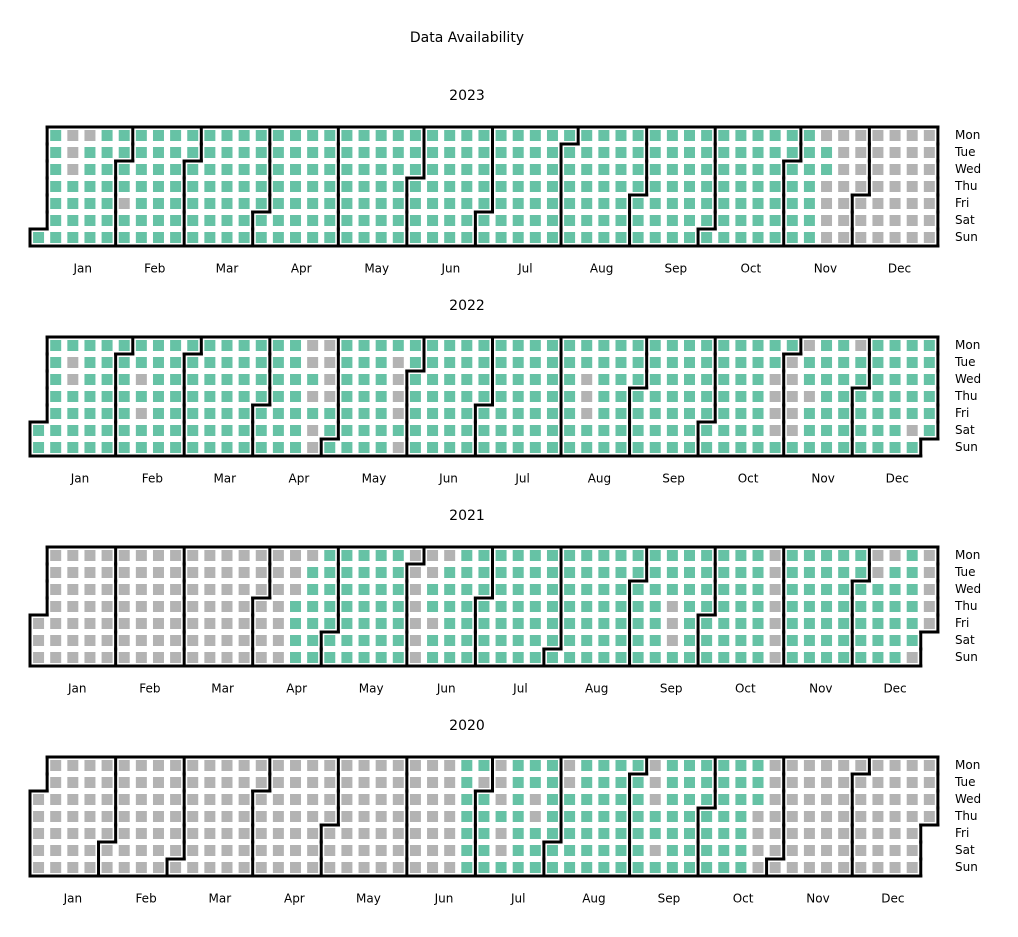 The height and width of the screenshot is (937, 1018). I want to click on month-label: Oct, so click(743, 899).